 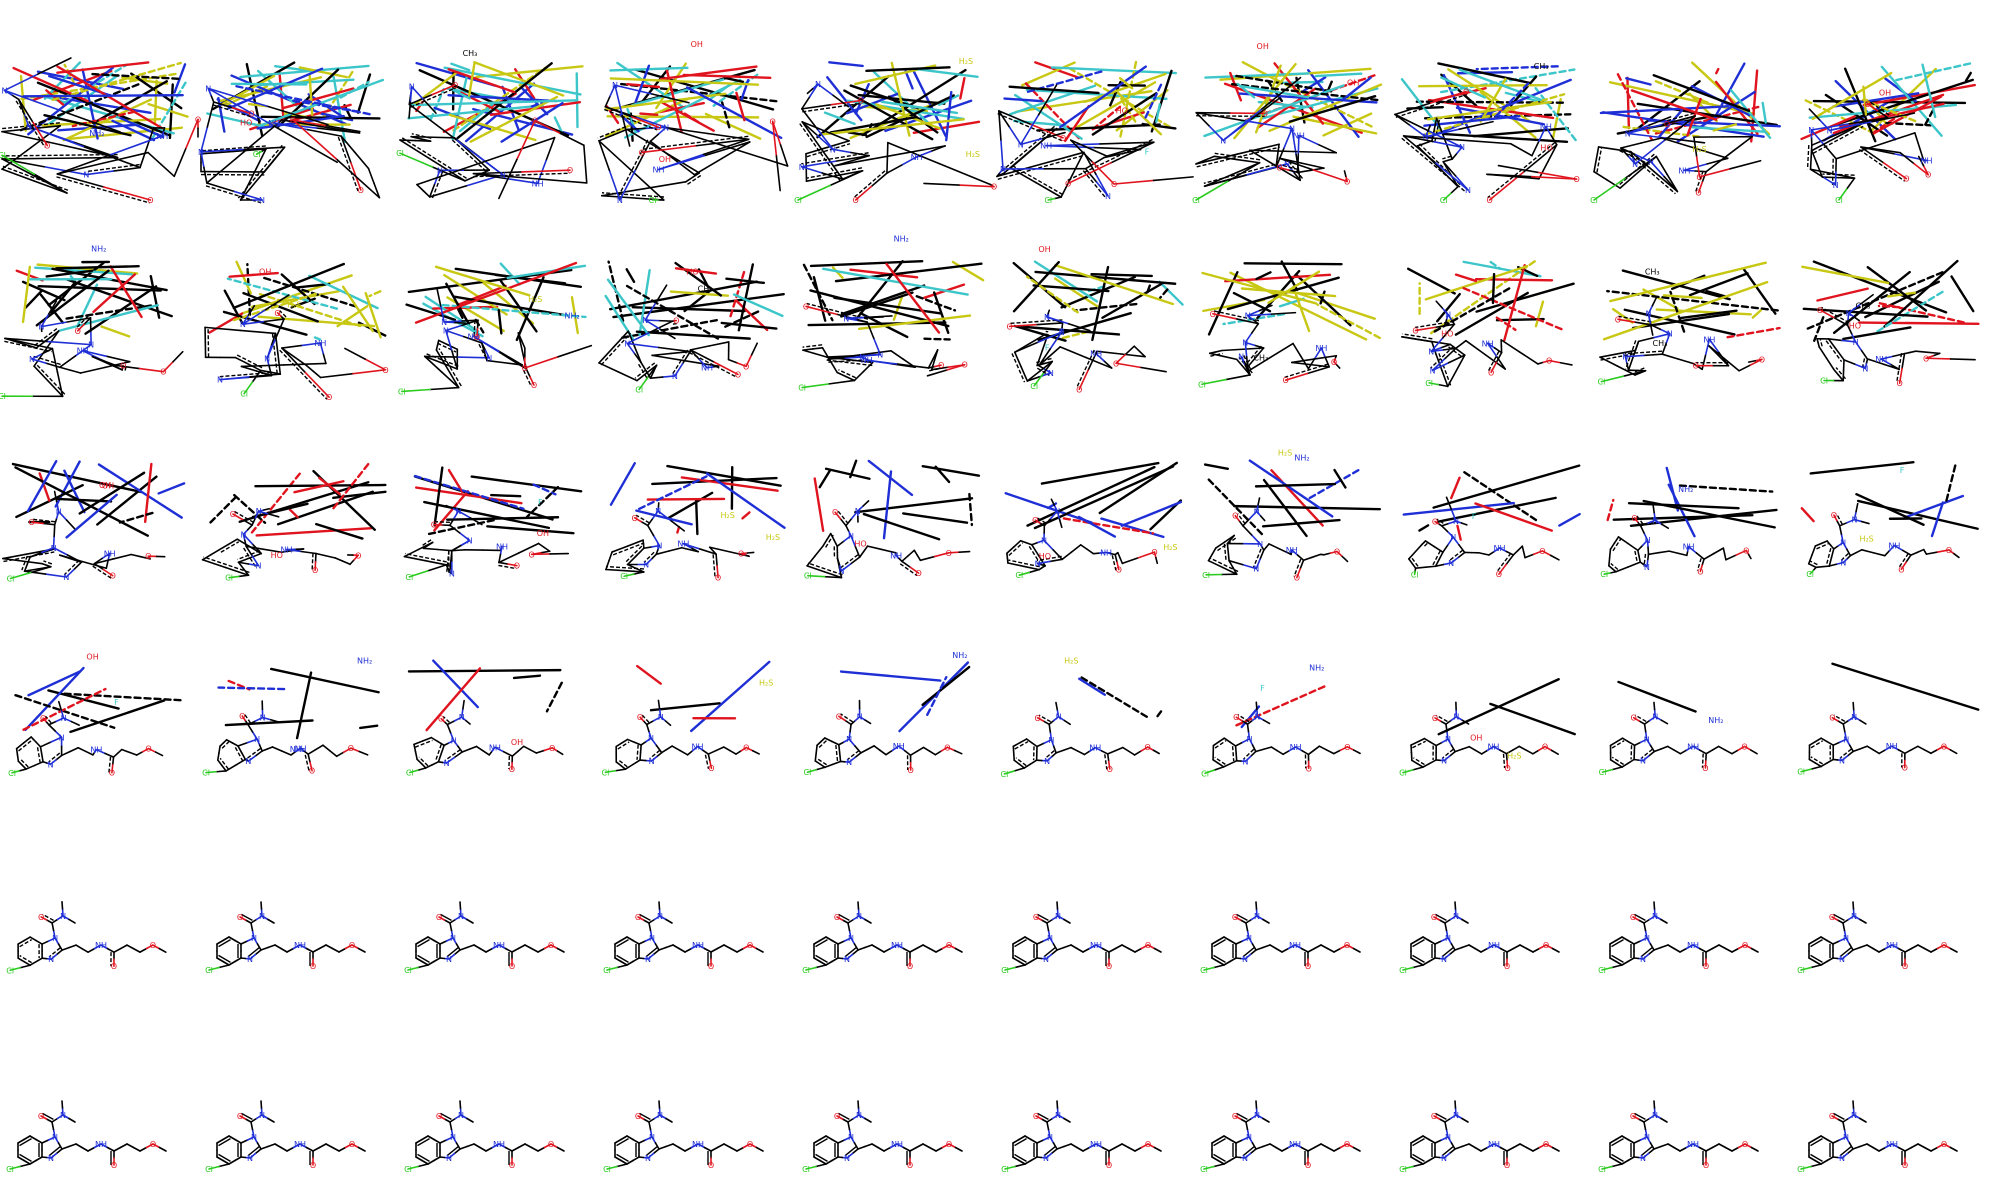 What do you see at coordinates (896, 301) in the screenshot?
I see `molecule-frame-15: N N N NH O O O Cl NH₂` at bounding box center [896, 301].